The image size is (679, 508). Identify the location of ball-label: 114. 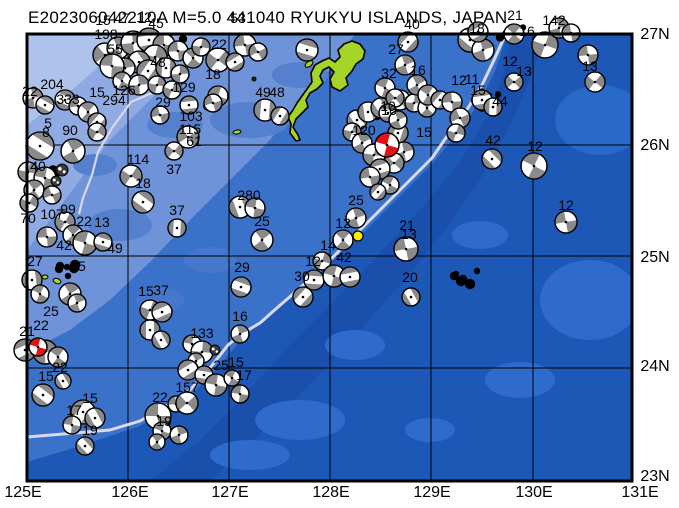
(138, 159).